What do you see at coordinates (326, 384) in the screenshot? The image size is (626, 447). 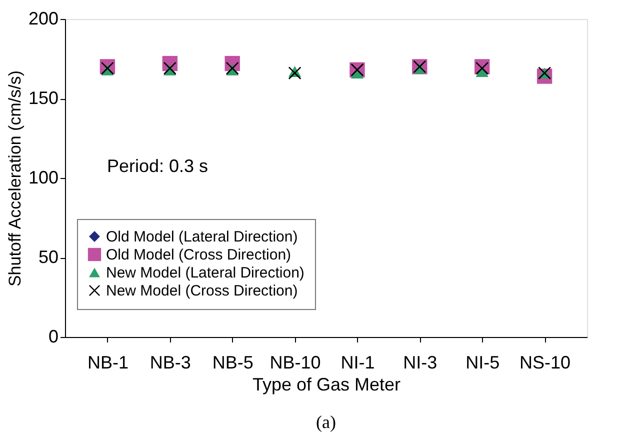 I see `x-axis-title: Type of Gas Meter` at bounding box center [326, 384].